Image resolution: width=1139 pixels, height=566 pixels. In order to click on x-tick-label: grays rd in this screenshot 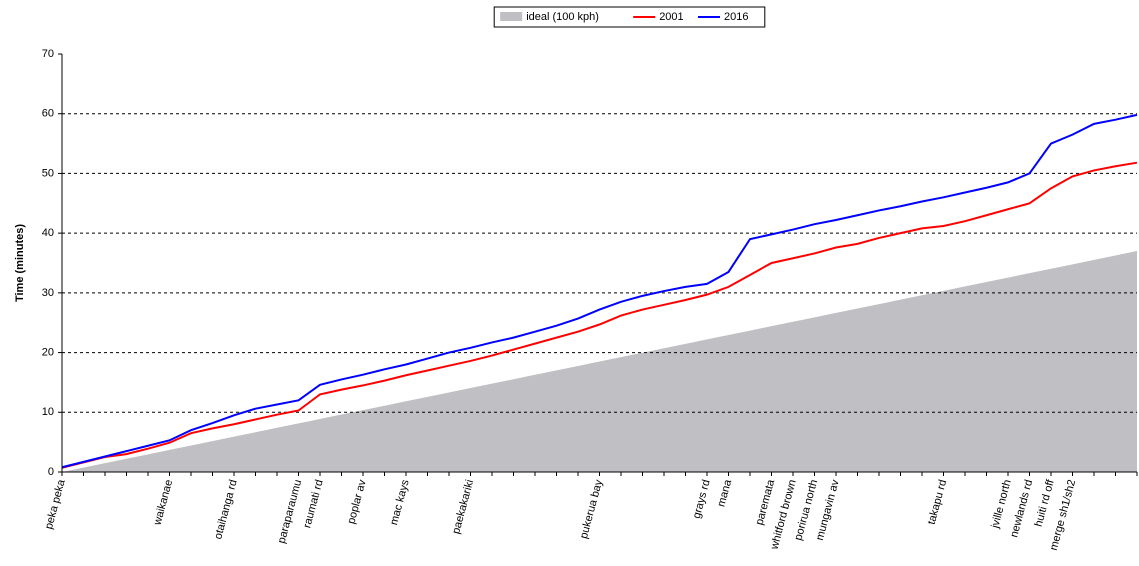, I will do `click(702, 499)`.